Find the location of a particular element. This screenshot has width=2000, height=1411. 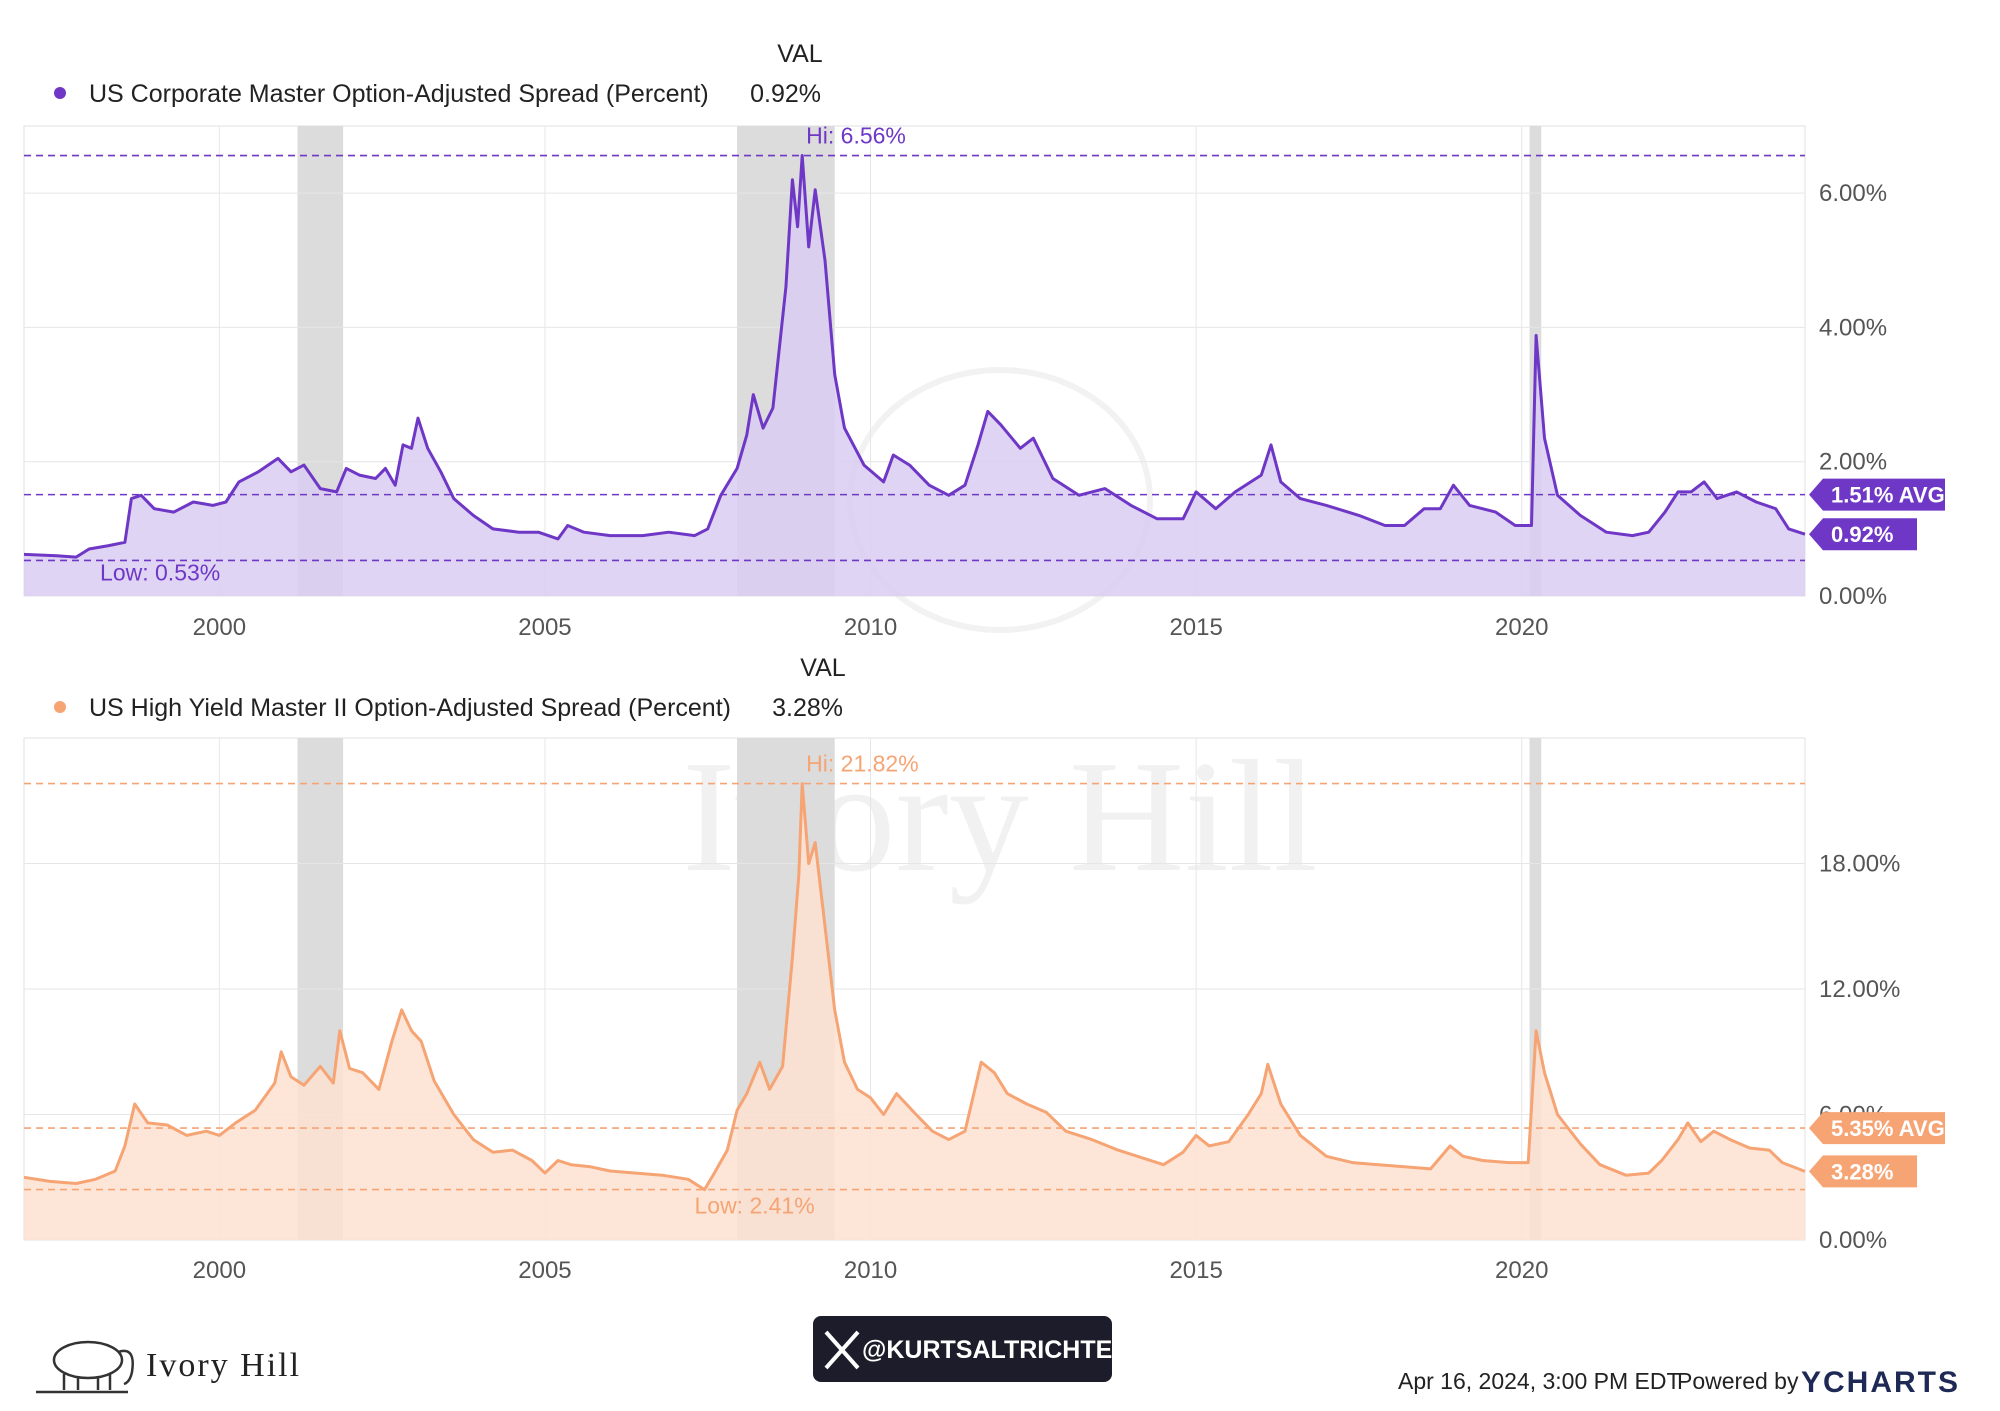

timestamp: Apr 16, 2024, 3:00 PM EDT is located at coordinates (1539, 1381).